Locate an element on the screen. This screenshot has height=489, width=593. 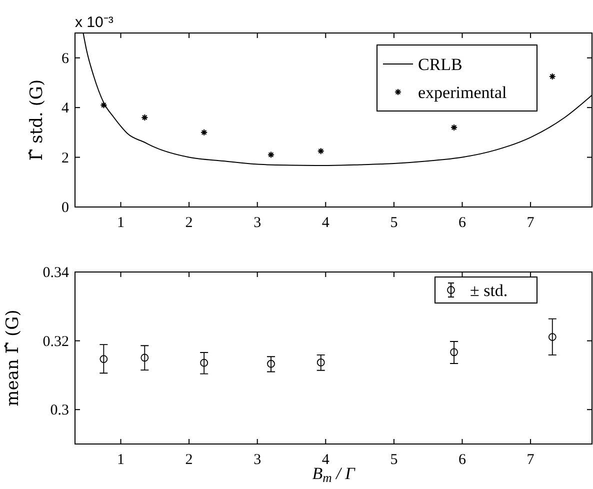
y-tick-label: 0.3 is located at coordinates (59, 410).